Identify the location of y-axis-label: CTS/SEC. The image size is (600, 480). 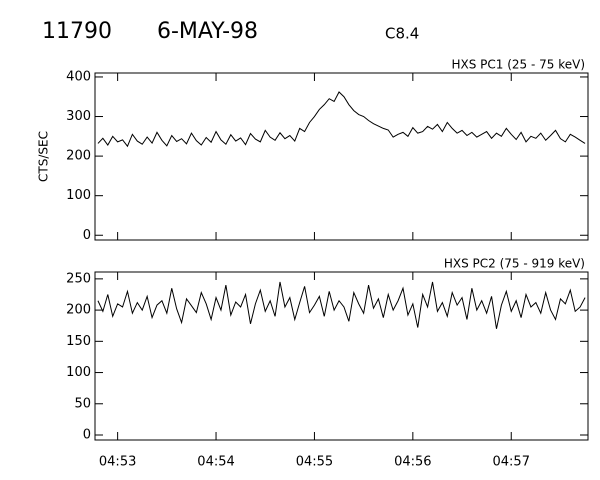
(44, 156).